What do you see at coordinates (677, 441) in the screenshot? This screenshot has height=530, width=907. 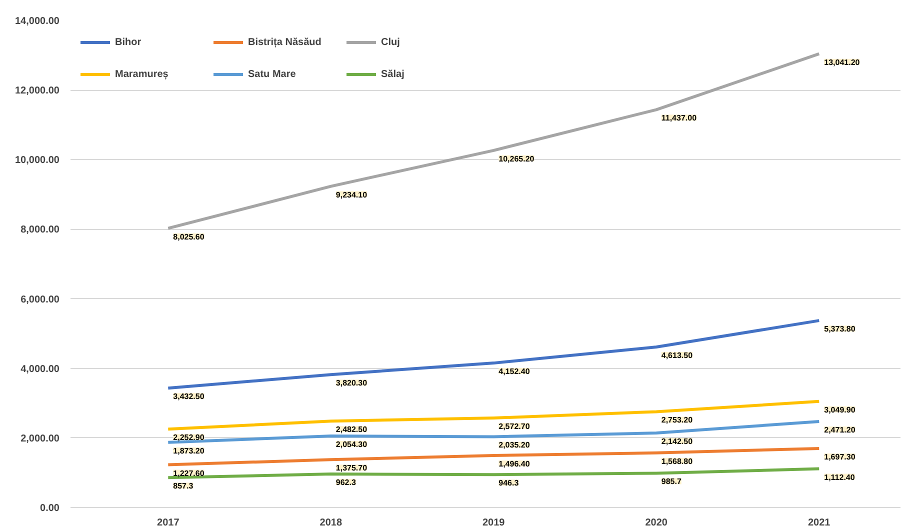 I see `data-label: 2,142.50` at bounding box center [677, 441].